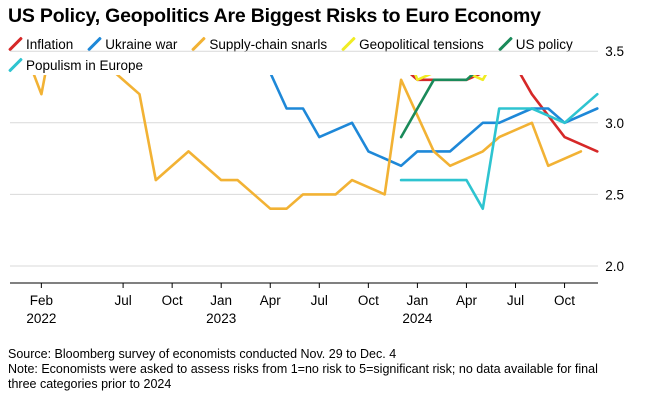  I want to click on legend-item: Inflation, so click(40, 44).